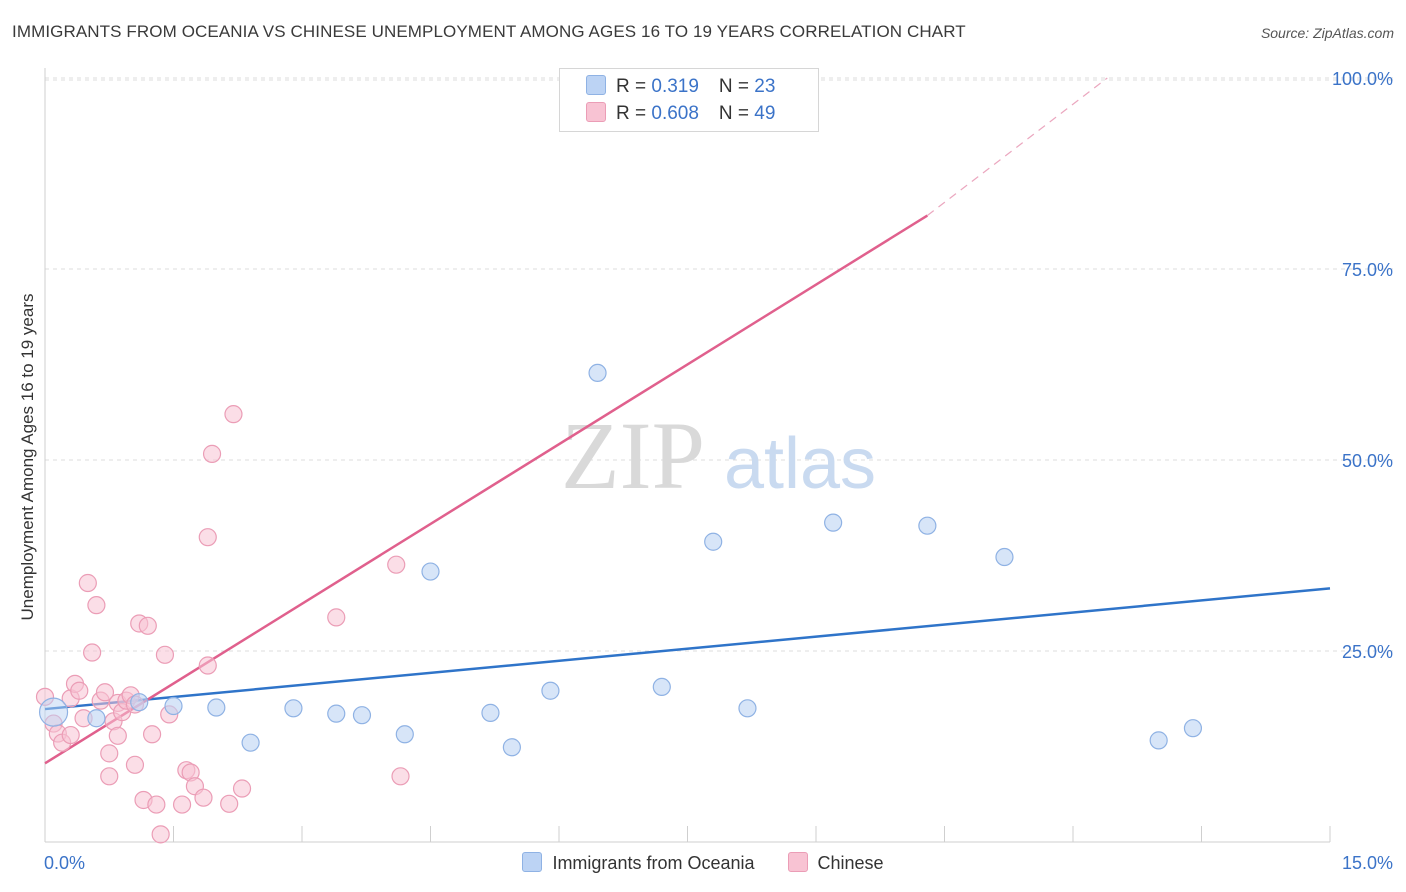 The width and height of the screenshot is (1406, 892). I want to click on y-axis-label: Unemployment Among Ages 16 to 19 years, so click(27, 457).